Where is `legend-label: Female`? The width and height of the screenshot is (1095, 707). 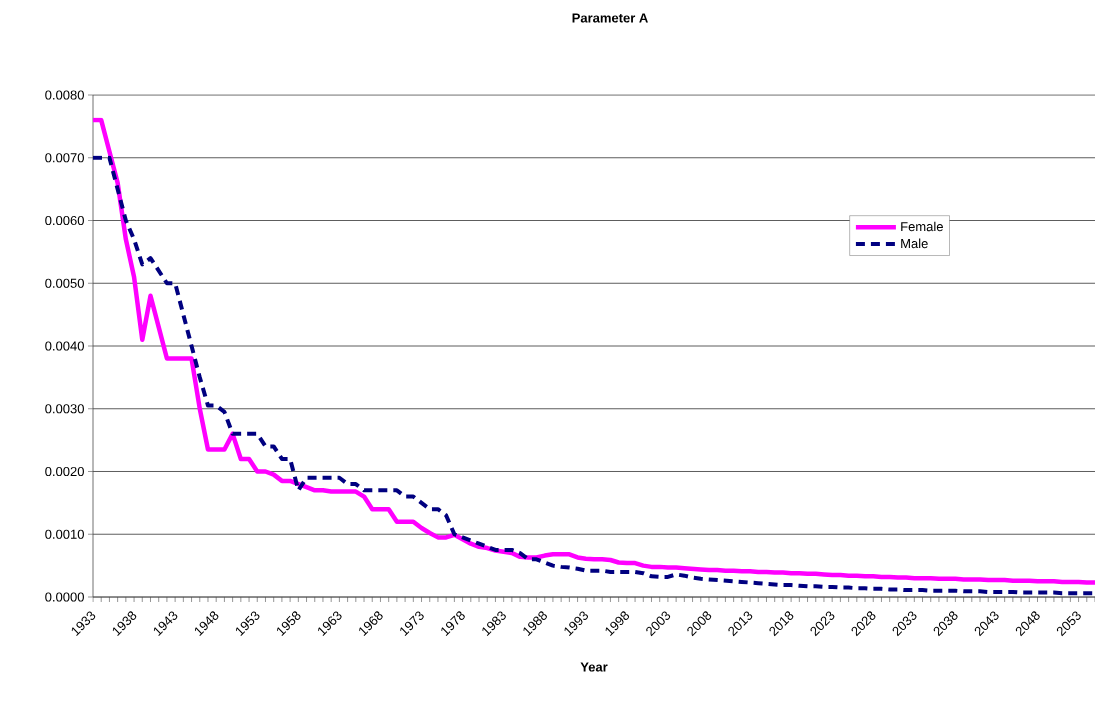 legend-label: Female is located at coordinates (922, 226).